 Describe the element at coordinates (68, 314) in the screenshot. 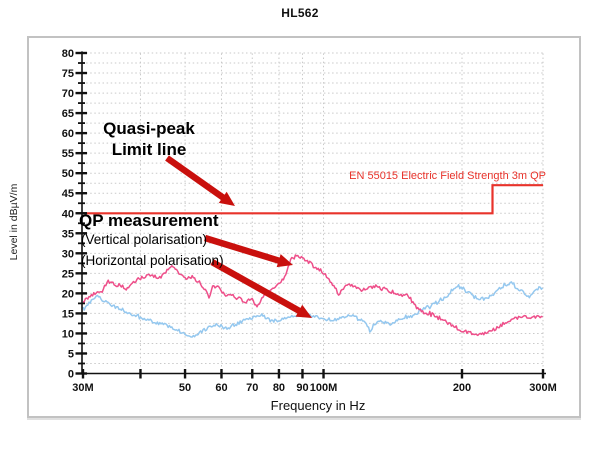

I see `y-tick-label: 15` at that location.